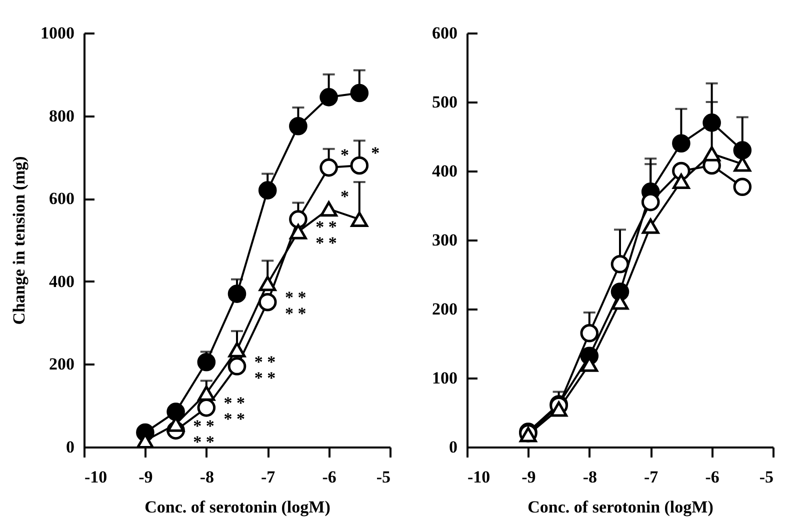 The image size is (811, 524). I want to click on y-tick-label: 100, so click(445, 378).